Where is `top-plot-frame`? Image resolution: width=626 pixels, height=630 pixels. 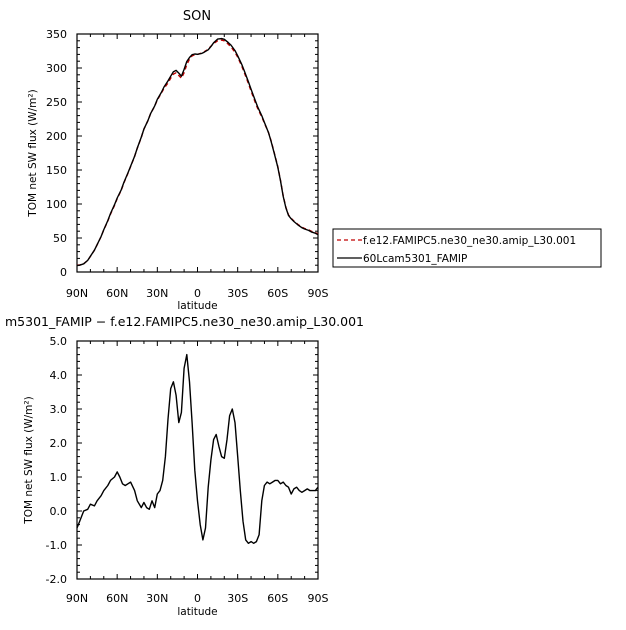 top-plot-frame is located at coordinates (197, 153).